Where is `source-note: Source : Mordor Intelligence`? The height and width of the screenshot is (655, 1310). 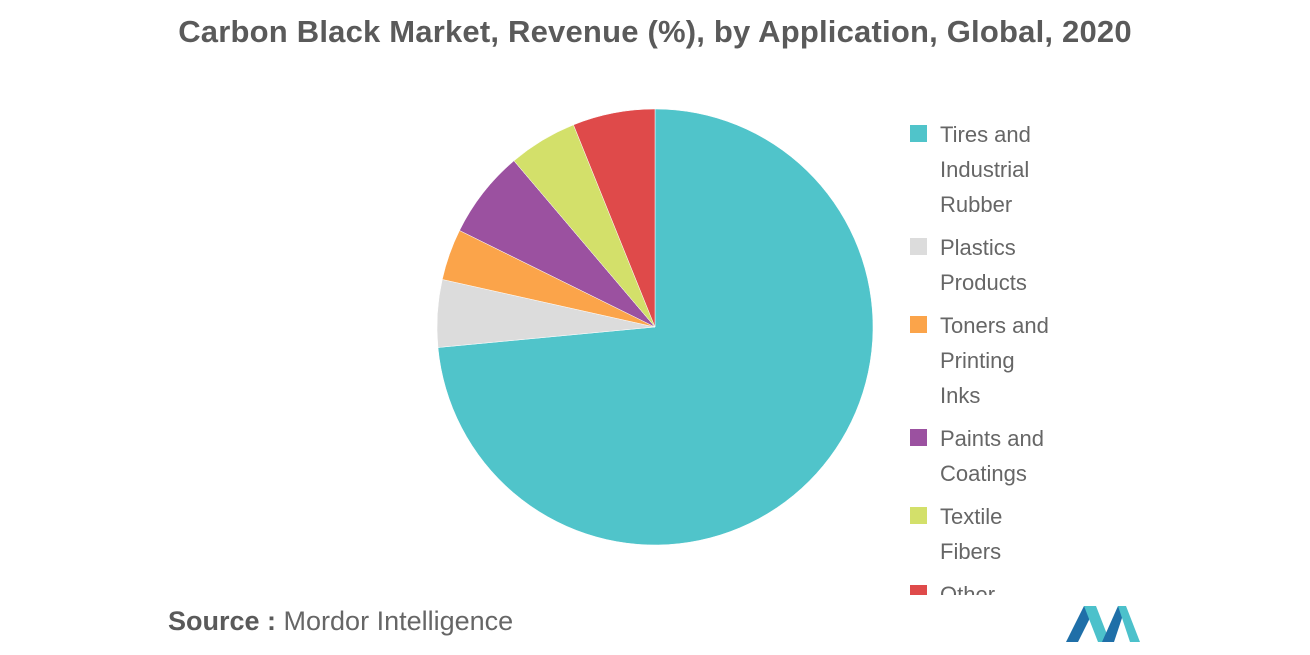
source-note: Source : Mordor Intelligence is located at coordinates (340, 621).